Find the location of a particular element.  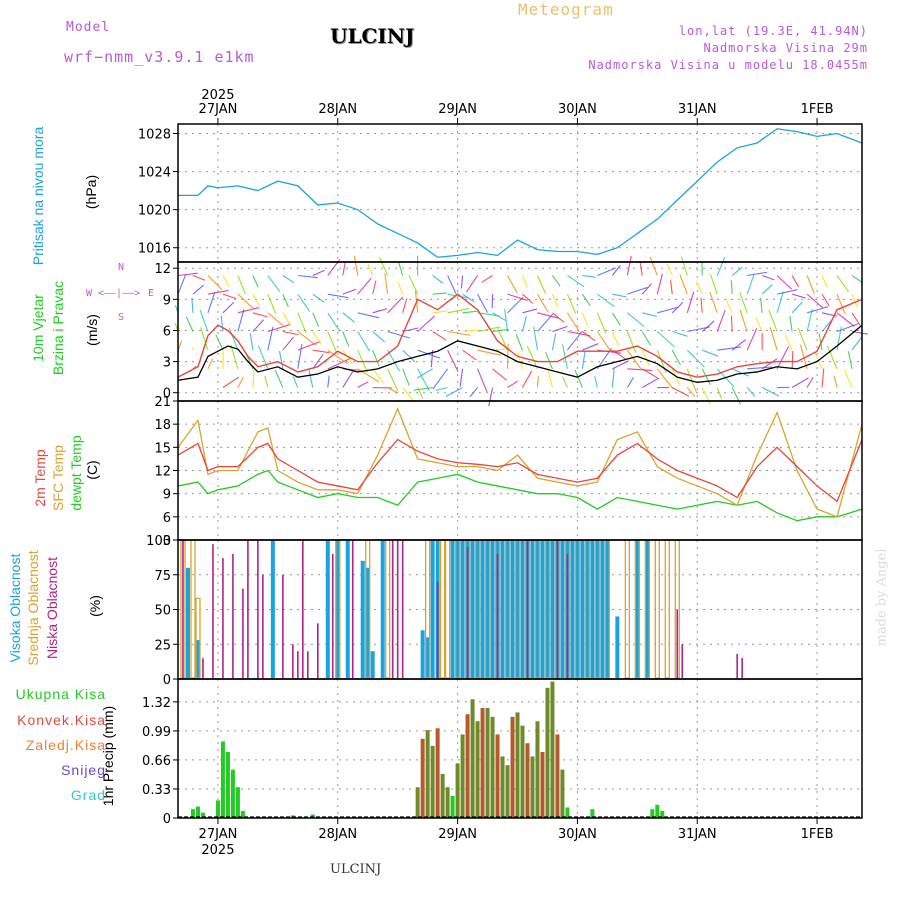

station-title: ULCINJ is located at coordinates (372, 36).